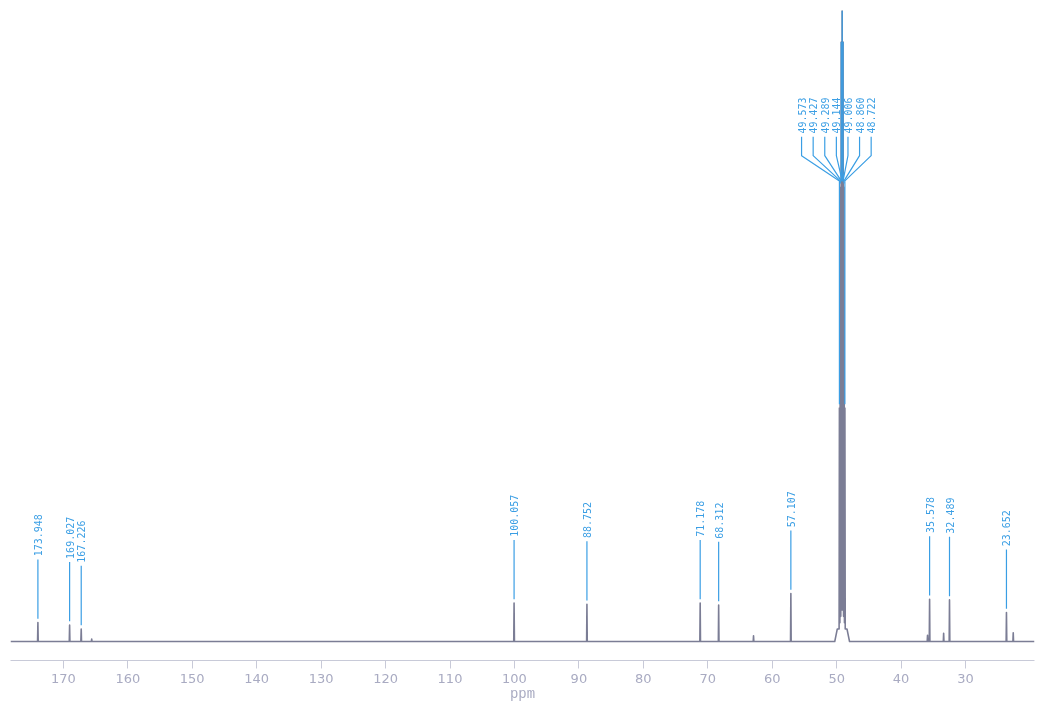  Describe the element at coordinates (719, 520) in the screenshot. I see `annotation: 68.312` at that location.